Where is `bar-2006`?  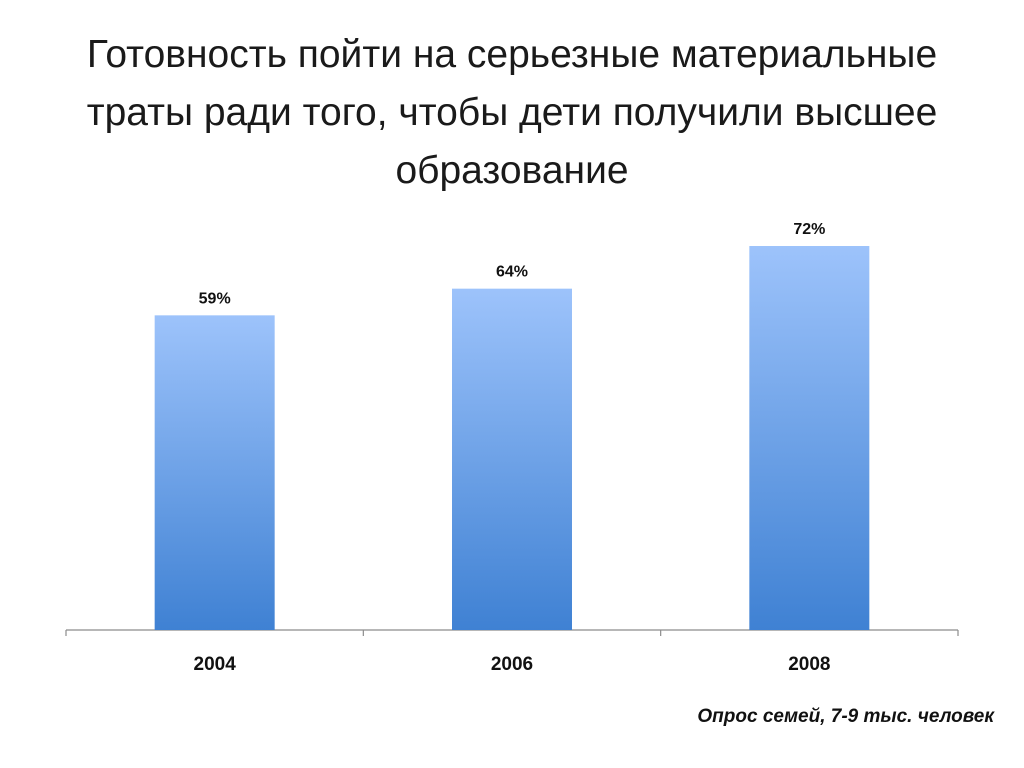
bar-2006 is located at coordinates (512, 459).